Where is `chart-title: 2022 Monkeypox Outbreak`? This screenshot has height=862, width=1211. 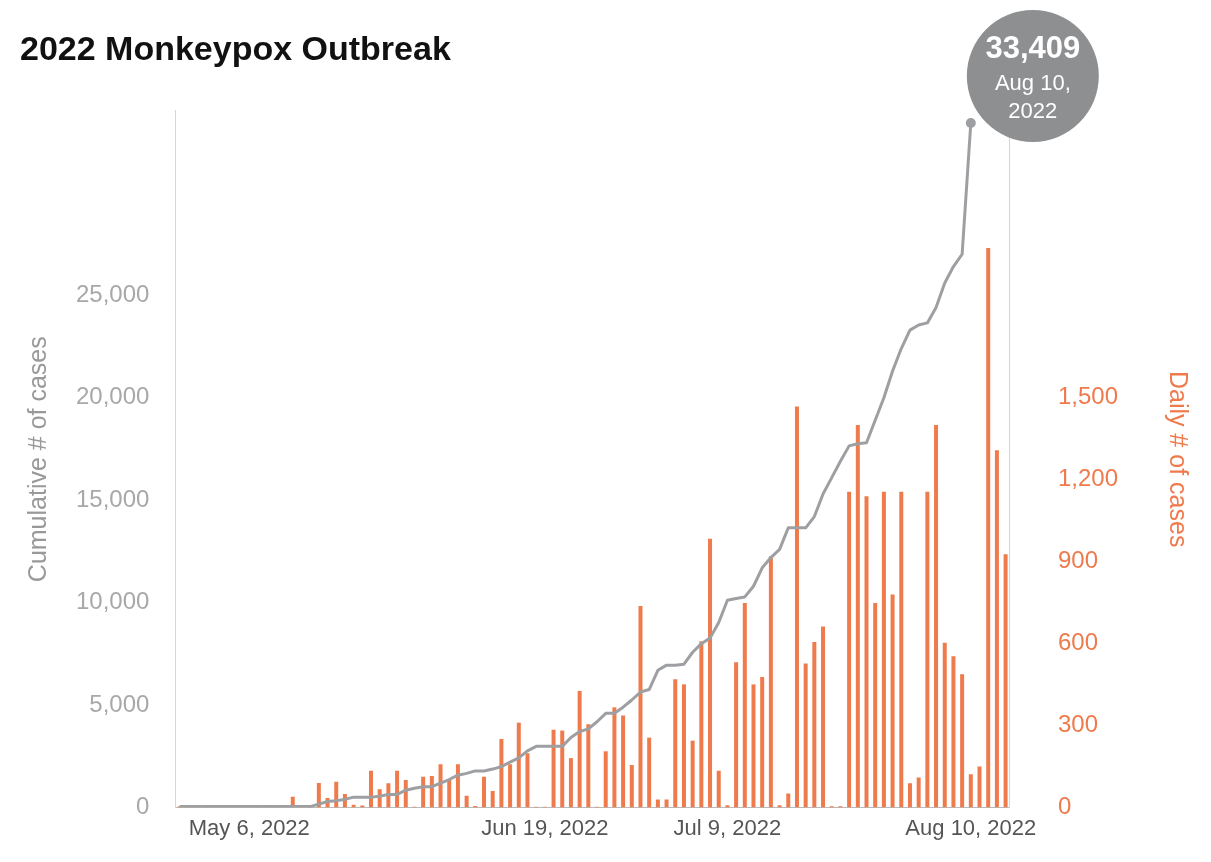 chart-title: 2022 Monkeypox Outbreak is located at coordinates (235, 47).